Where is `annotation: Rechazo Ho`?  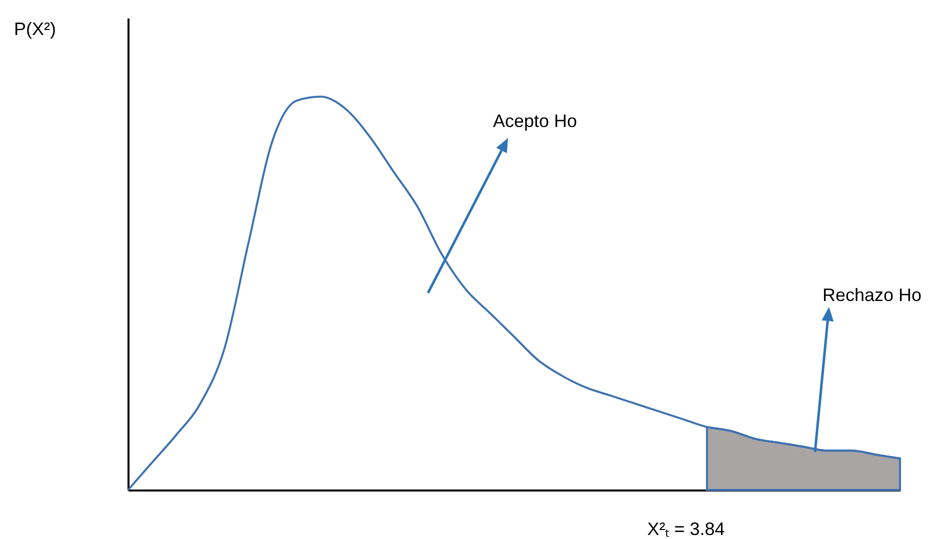
annotation: Rechazo Ho is located at coordinates (872, 295).